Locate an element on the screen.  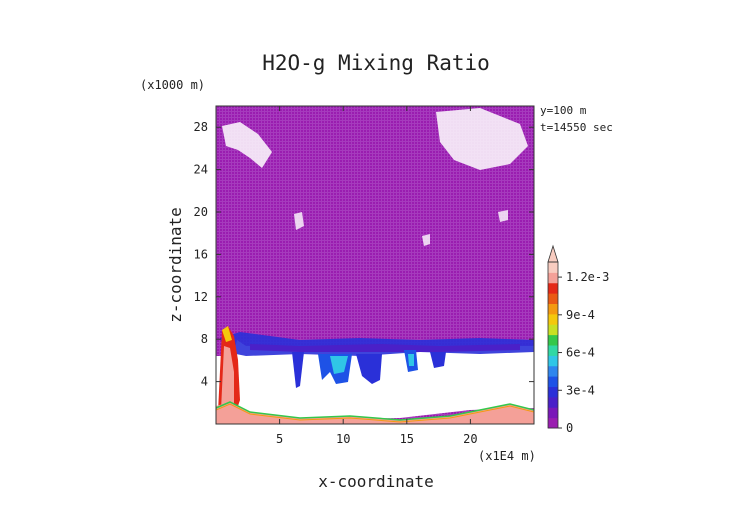
colorbar-arrow is located at coordinates (553, 253).